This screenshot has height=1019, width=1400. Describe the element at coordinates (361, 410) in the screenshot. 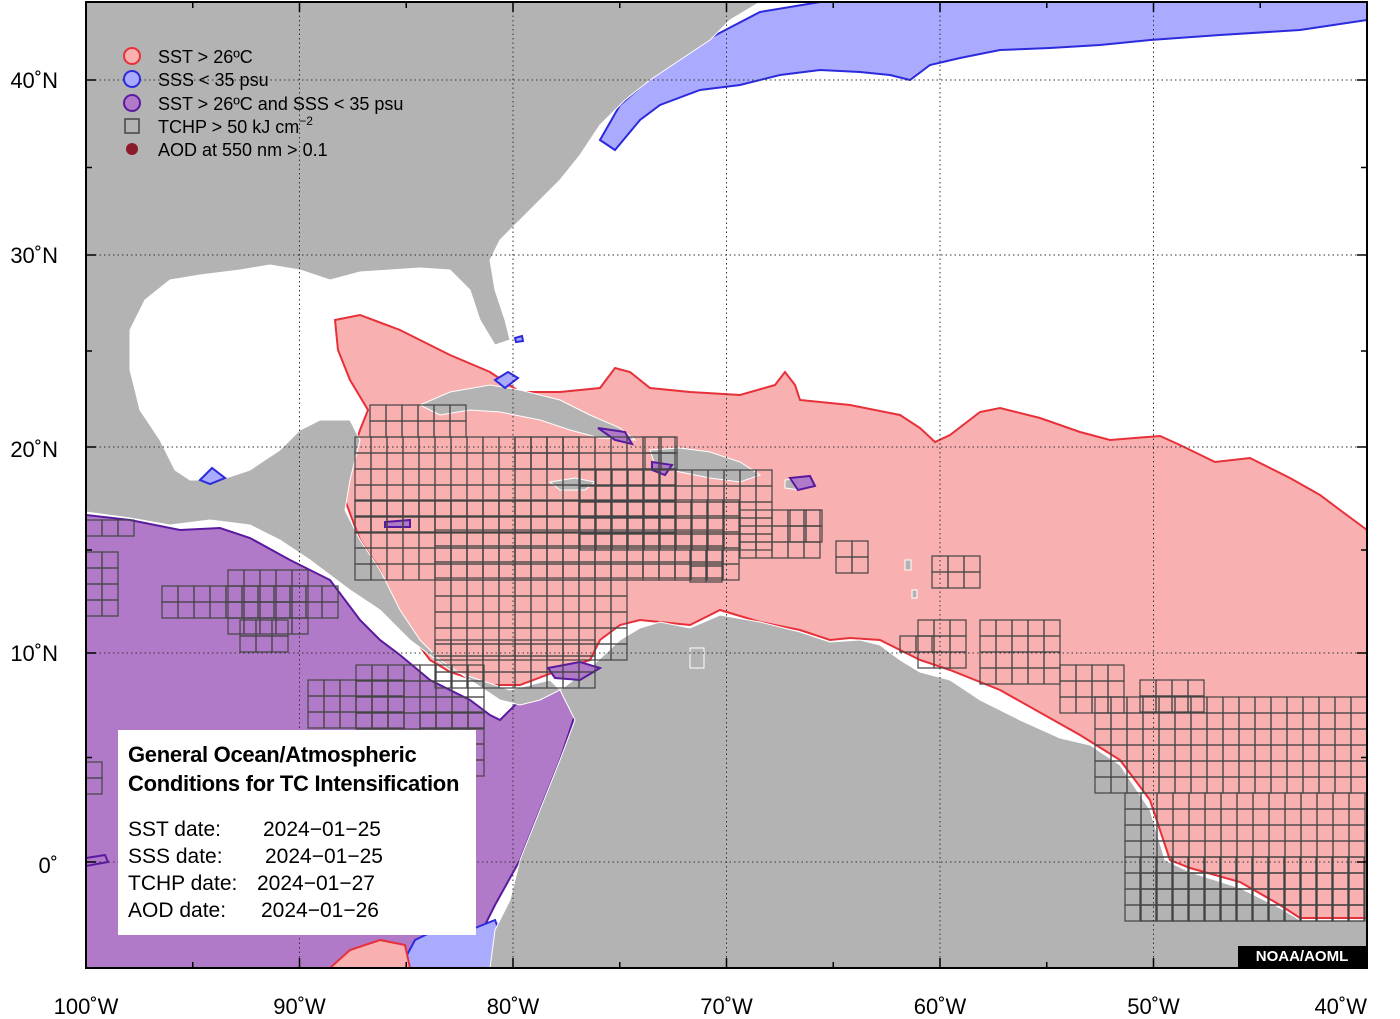

I see `sss-pockets` at that location.